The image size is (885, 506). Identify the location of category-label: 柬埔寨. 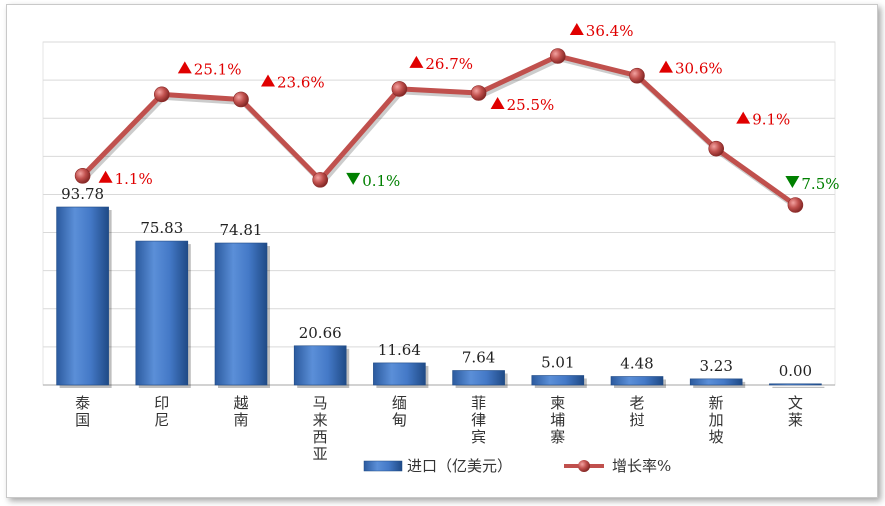
(558, 420).